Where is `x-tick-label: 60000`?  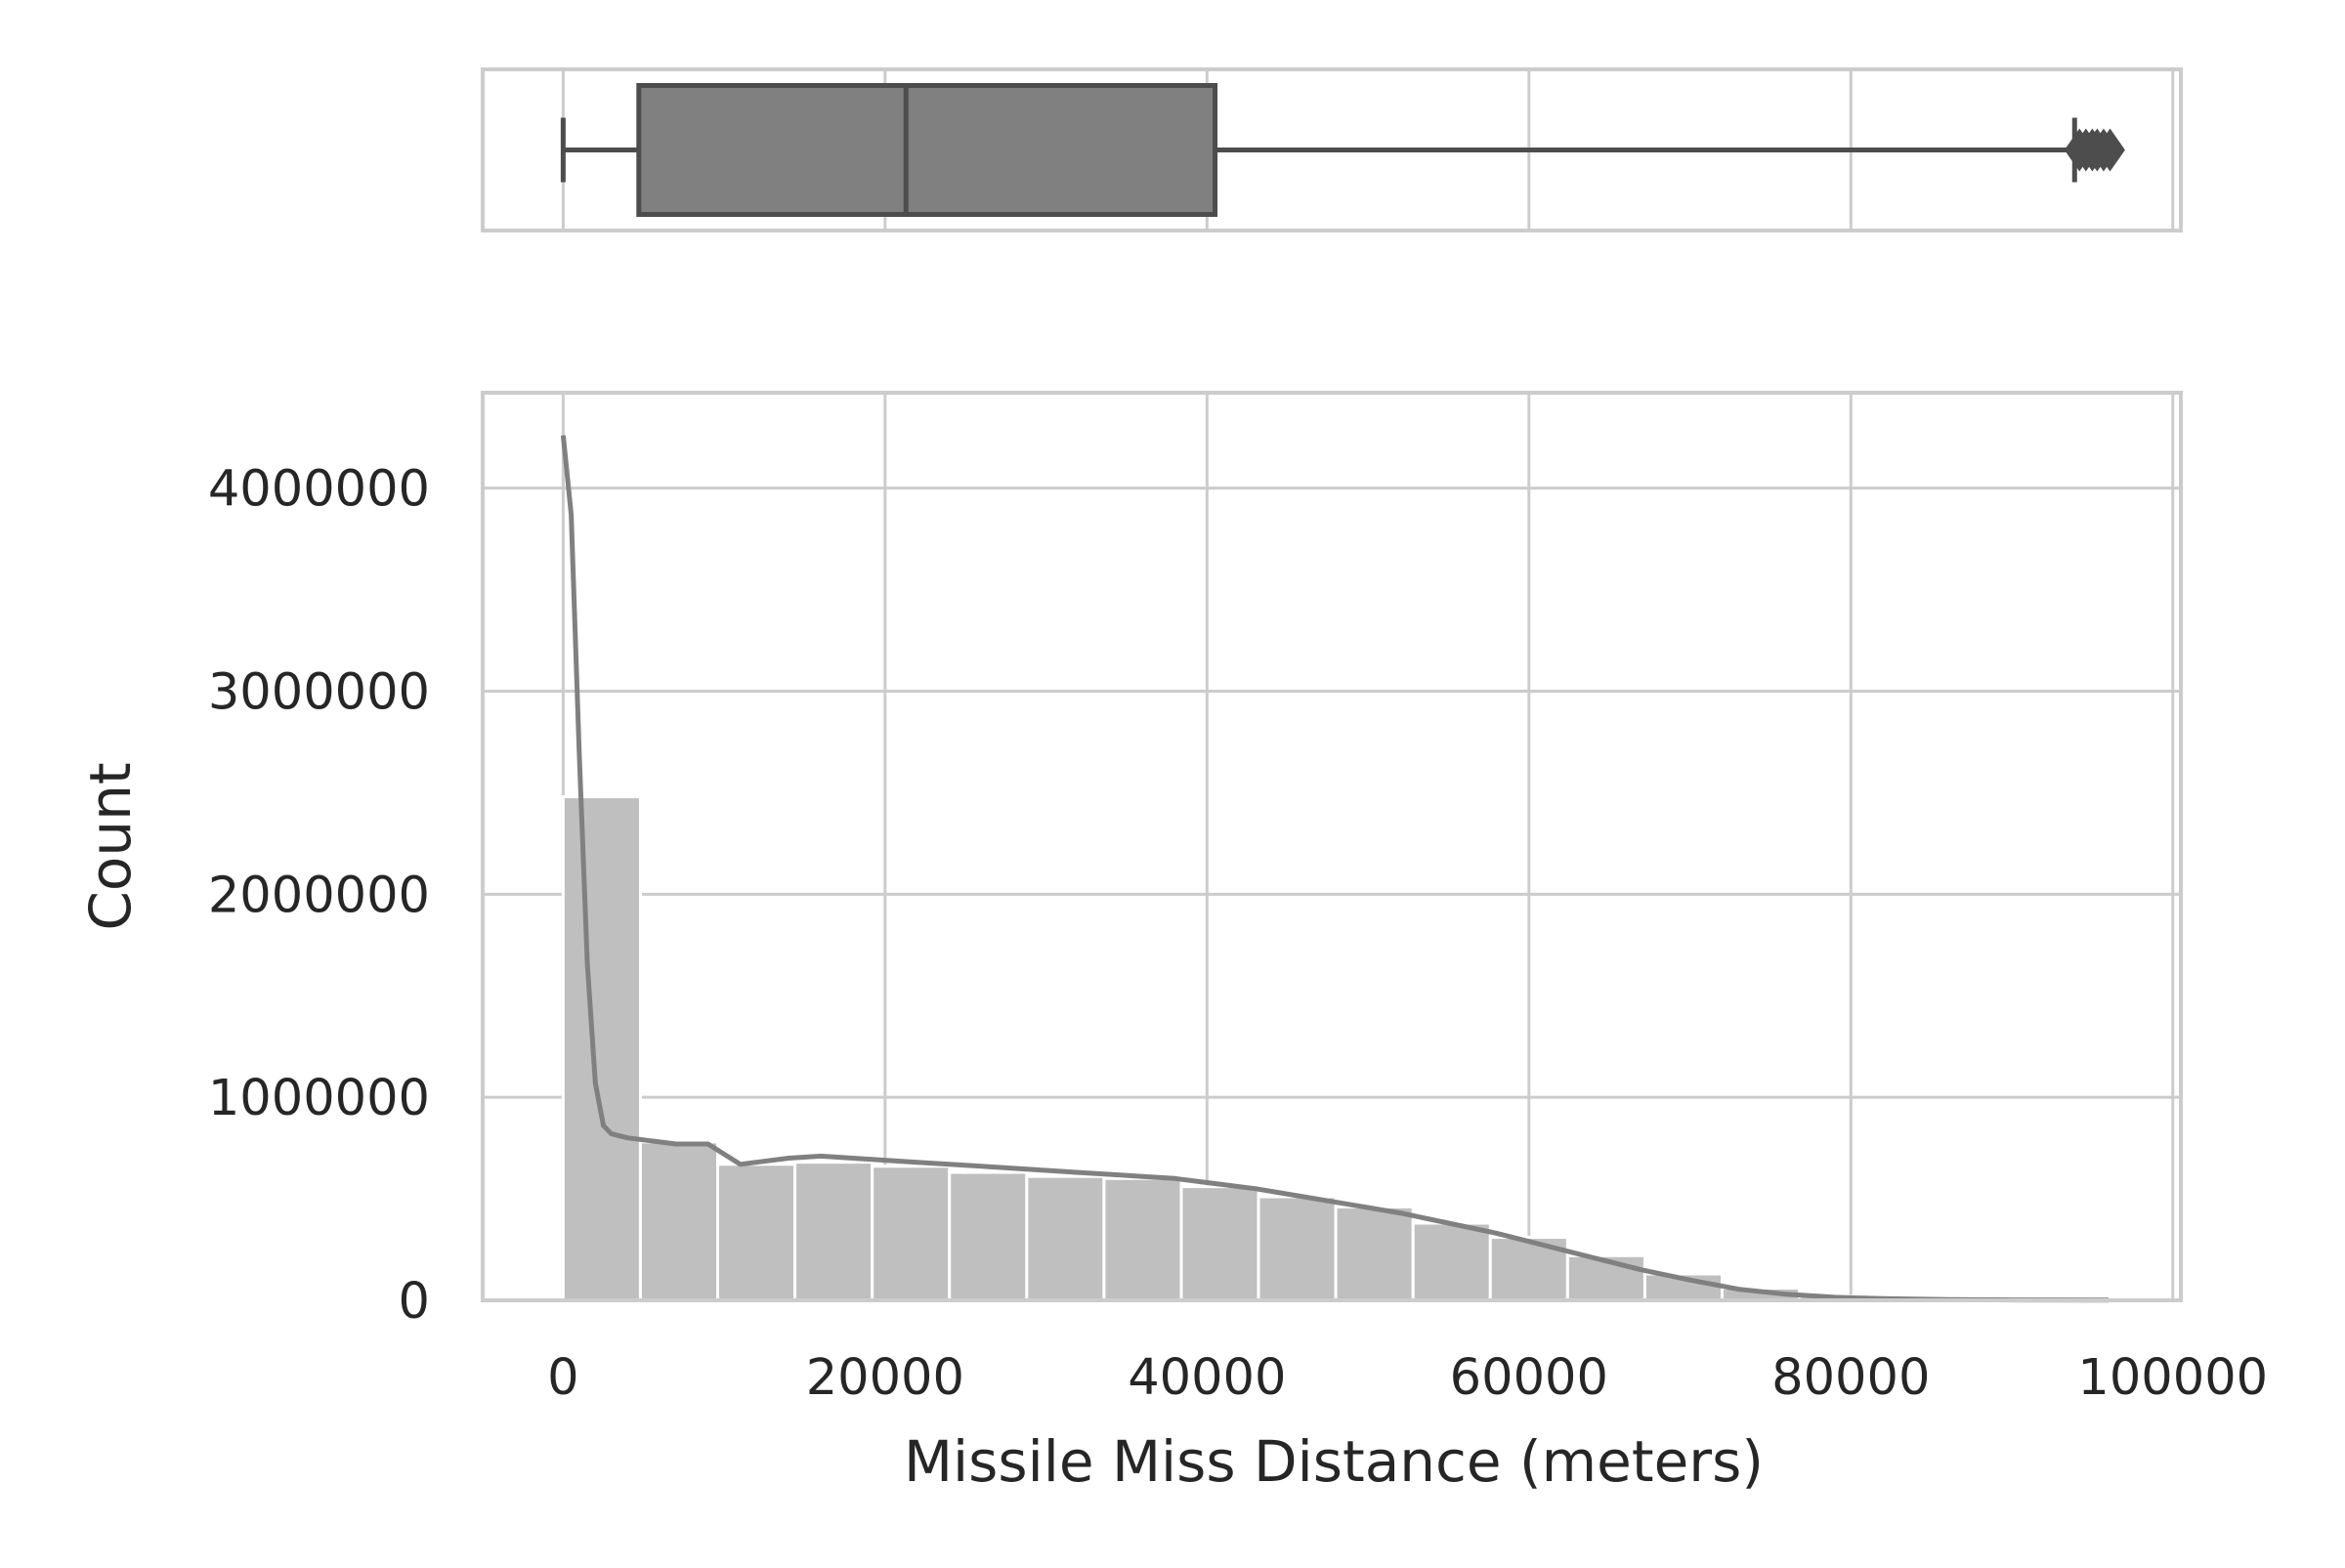 x-tick-label: 60000 is located at coordinates (1529, 1378).